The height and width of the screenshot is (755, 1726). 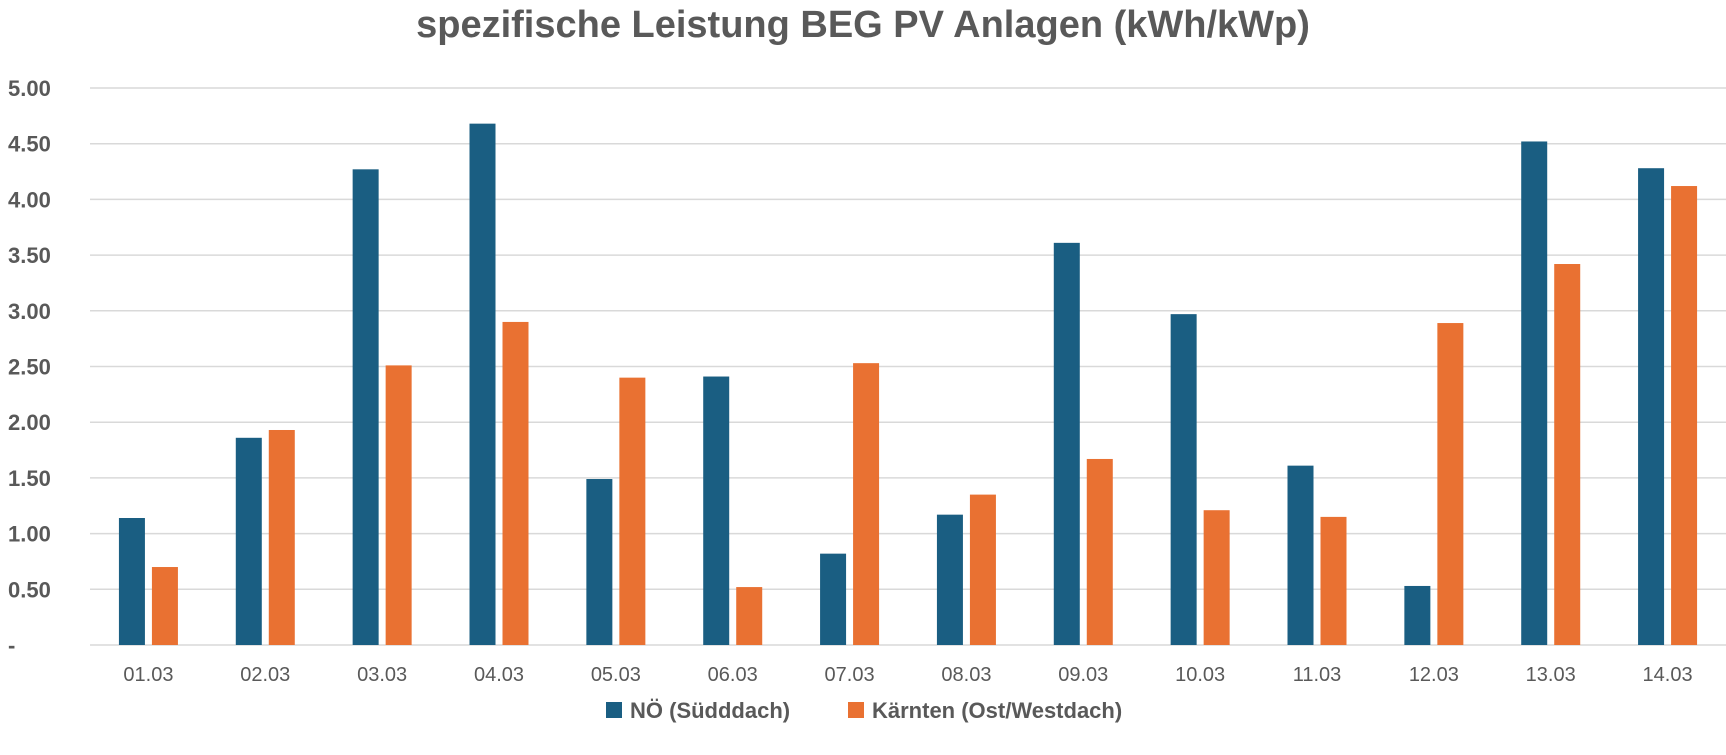 I want to click on bar-kaernten-11.03, so click(x=1333, y=580).